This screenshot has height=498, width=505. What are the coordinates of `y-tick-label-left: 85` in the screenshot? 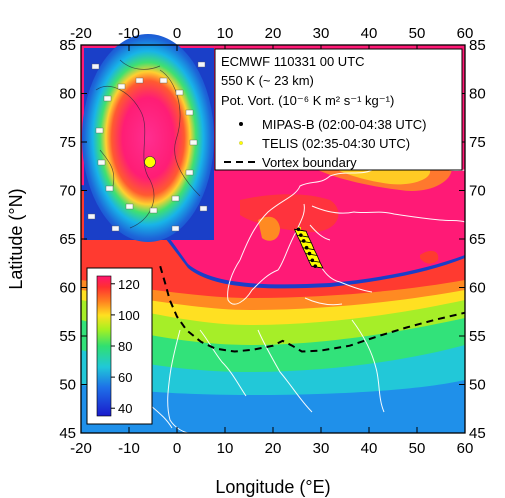 It's located at (67, 45).